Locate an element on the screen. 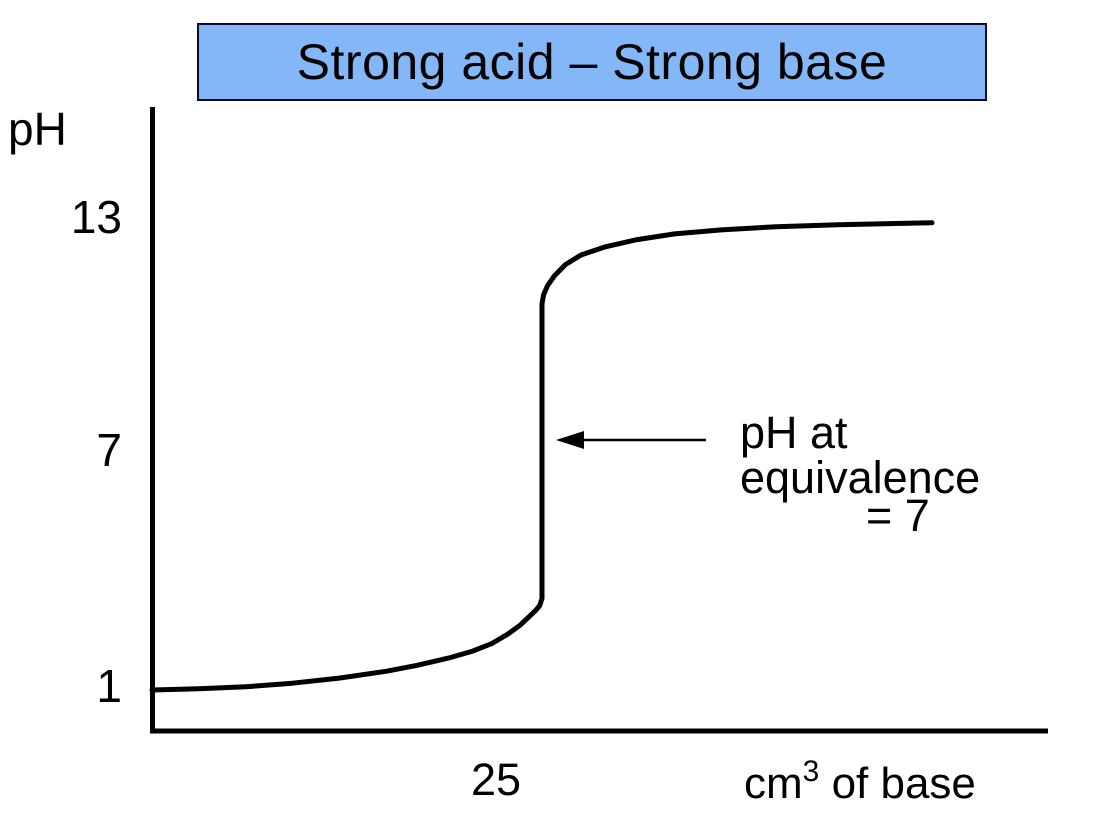 The height and width of the screenshot is (818, 1096). x-axis-title: cm3 of base is located at coordinates (860, 782).